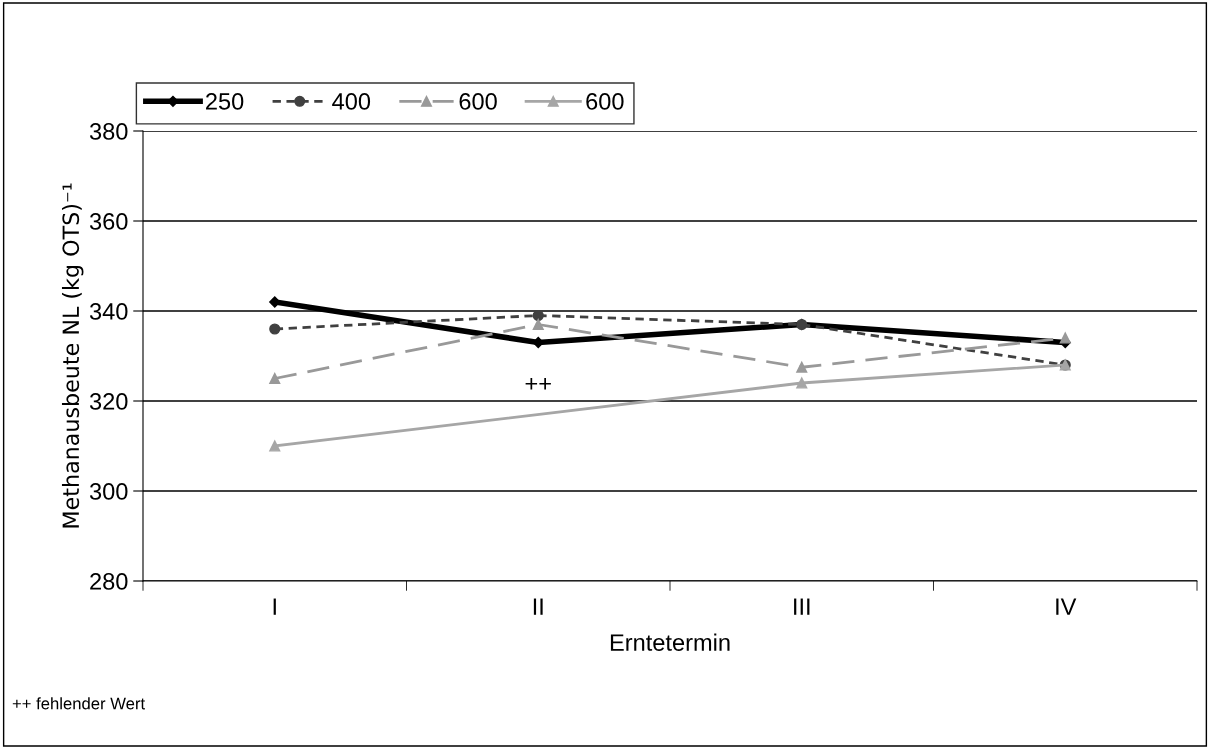 This screenshot has height=749, width=1210. Describe the element at coordinates (225, 101) in the screenshot. I see `legend-label: 250` at that location.